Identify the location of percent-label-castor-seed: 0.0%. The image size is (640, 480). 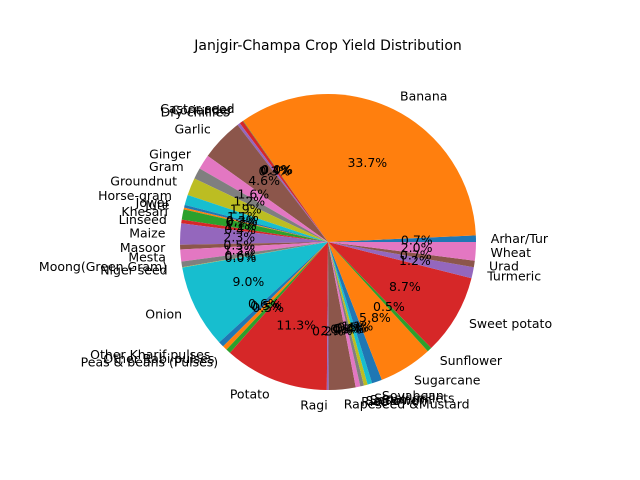
(277, 169).